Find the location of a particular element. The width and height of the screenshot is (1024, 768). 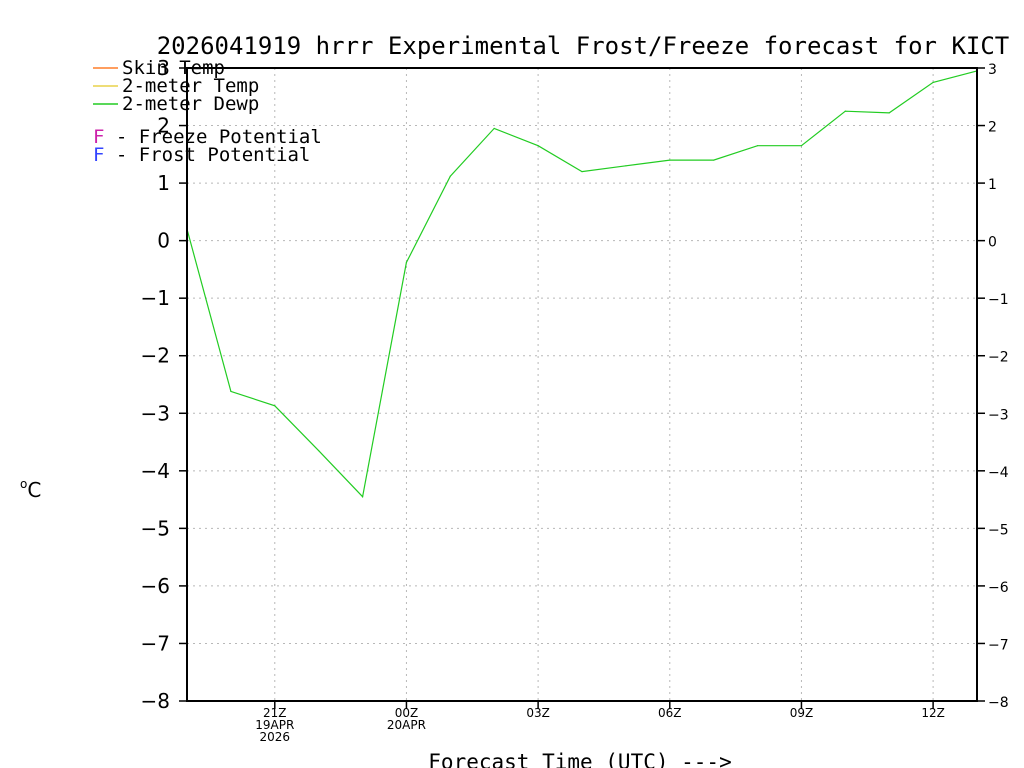

x-tick-label: 06Z is located at coordinates (670, 713).